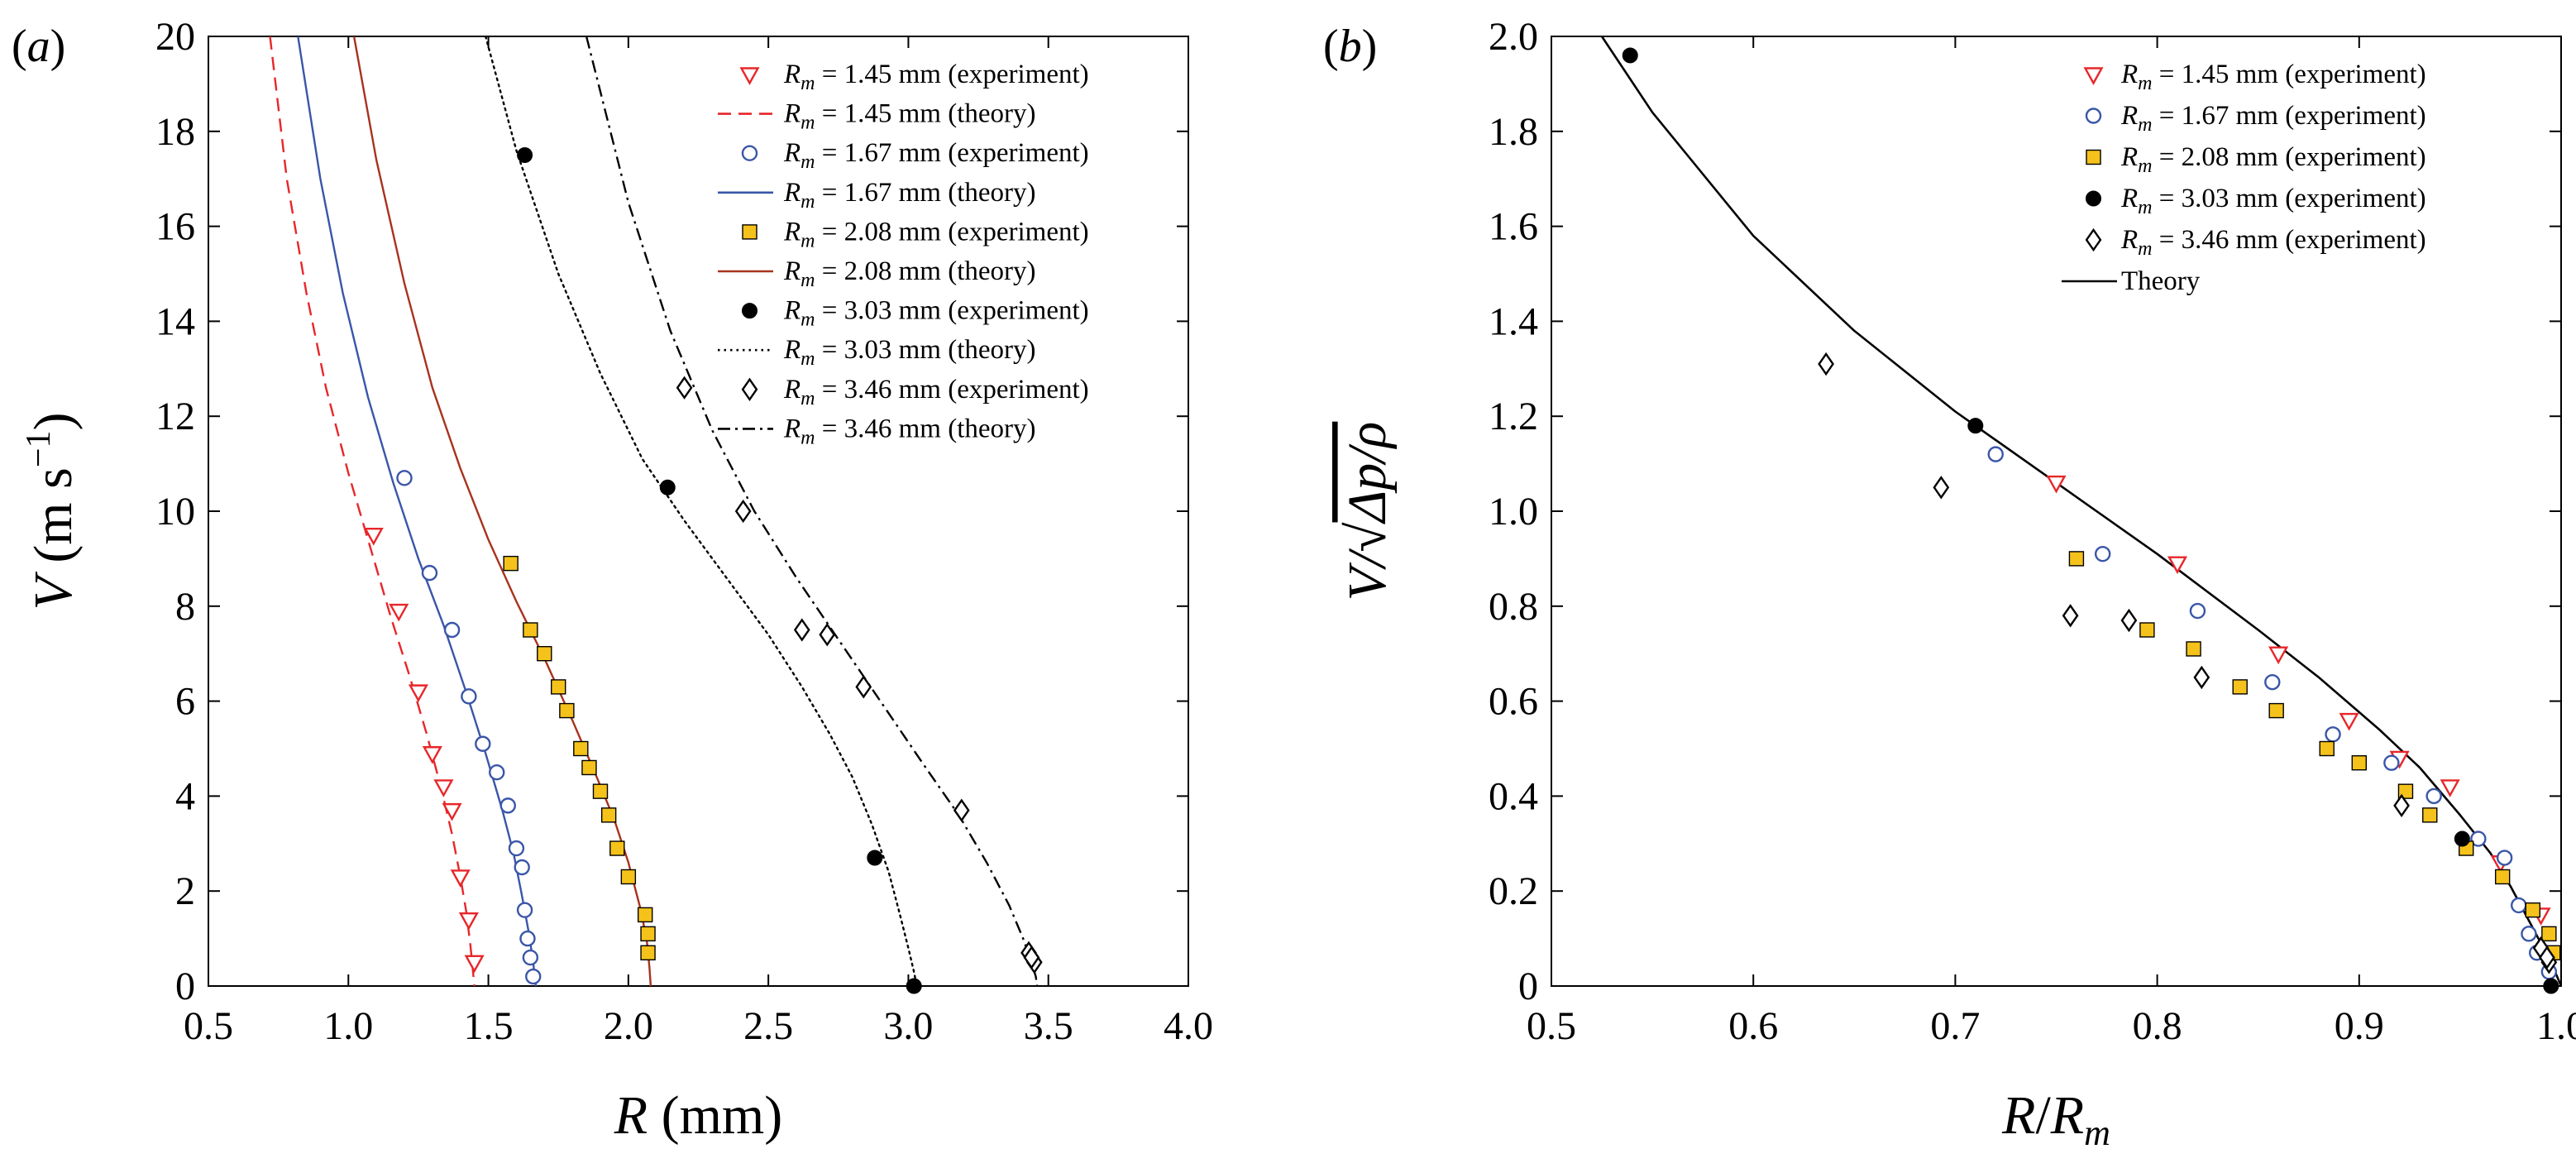 This screenshot has height=1168, width=2576. Describe the element at coordinates (910, 116) in the screenshot. I see `legend-label: Rm = 1.45 mm (theory)` at that location.